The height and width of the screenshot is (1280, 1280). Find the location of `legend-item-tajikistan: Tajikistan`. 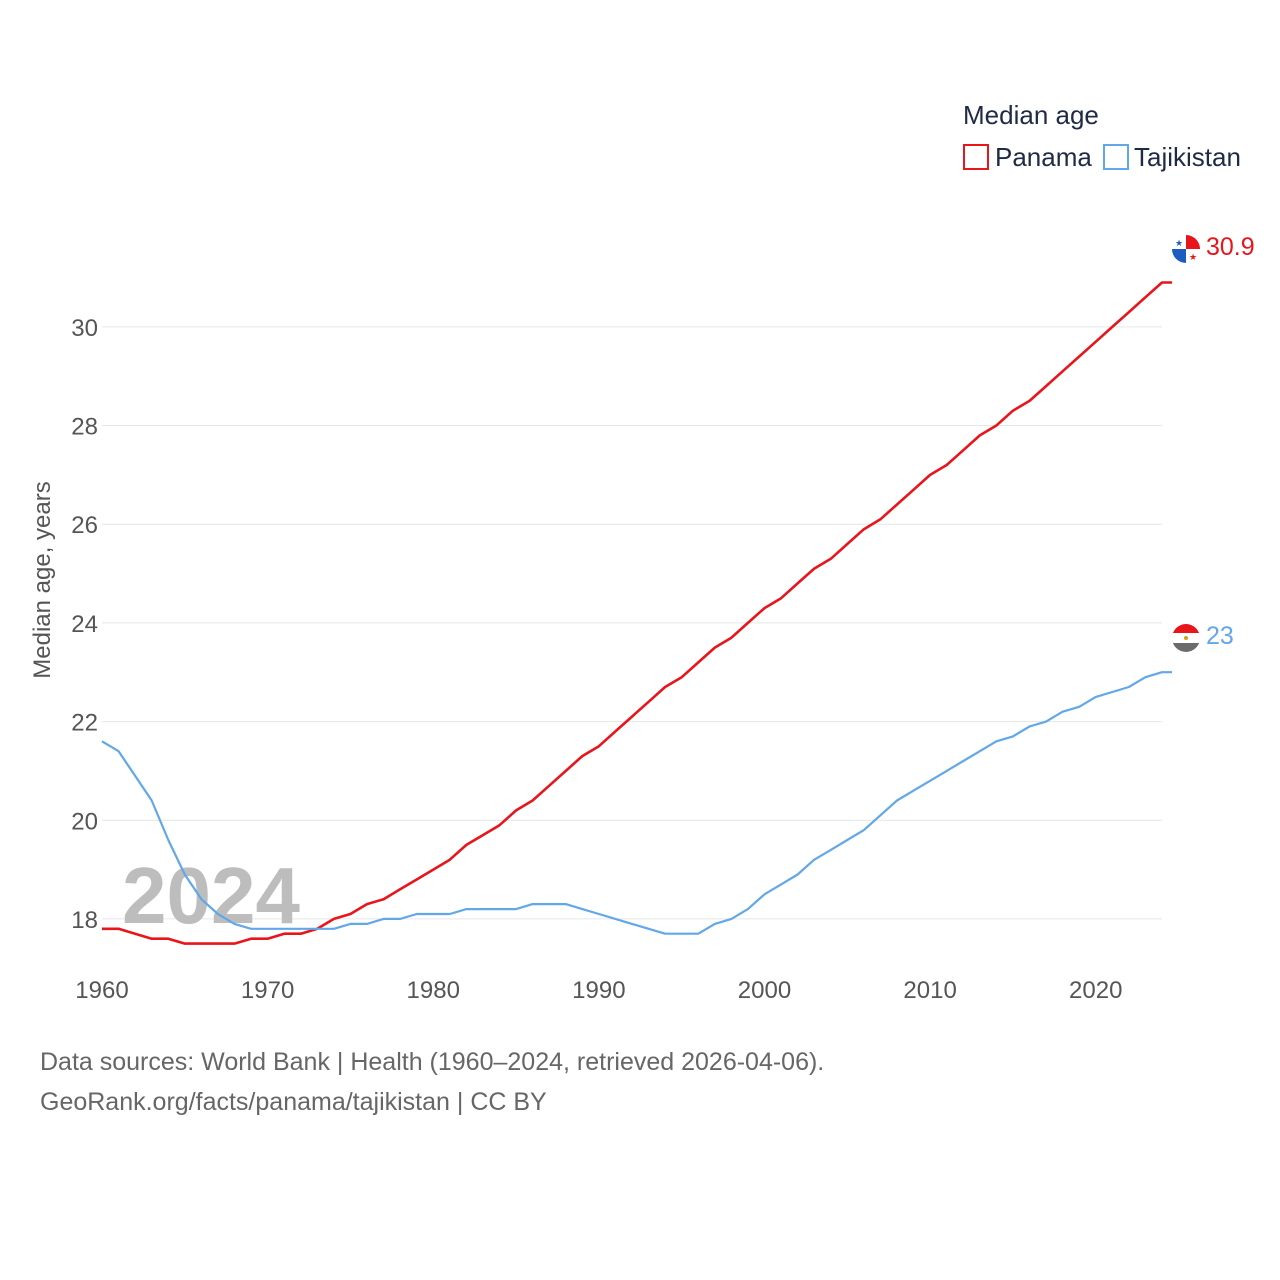

legend-item-tajikistan: Tajikistan is located at coordinates (1172, 157).